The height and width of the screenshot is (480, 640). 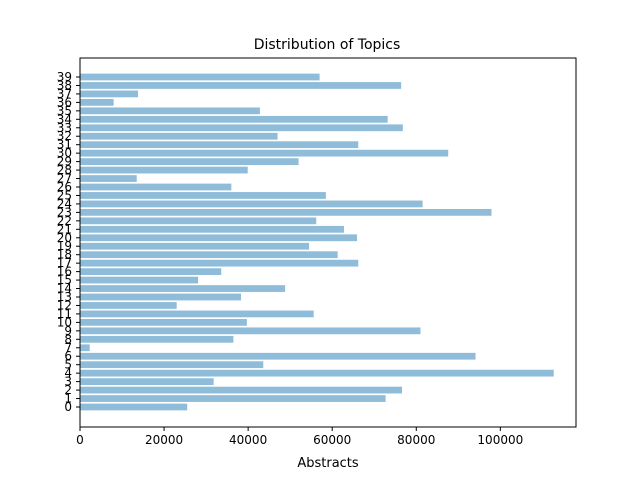 I want to click on x-tick-label: 0, so click(x=80, y=440).